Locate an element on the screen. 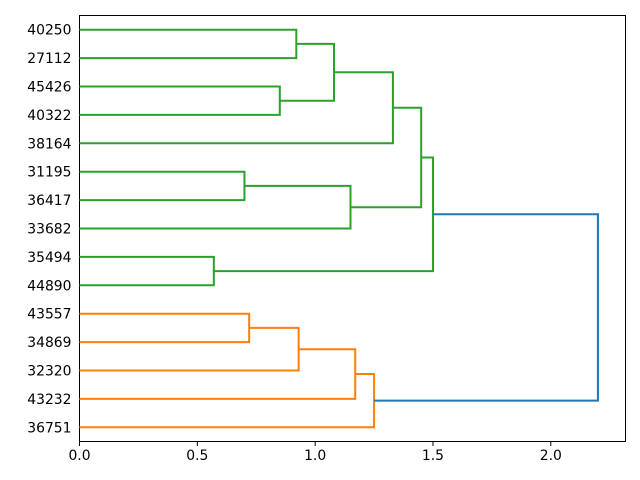 The width and height of the screenshot is (640, 480). leaf-label: 45426 is located at coordinates (49, 88).